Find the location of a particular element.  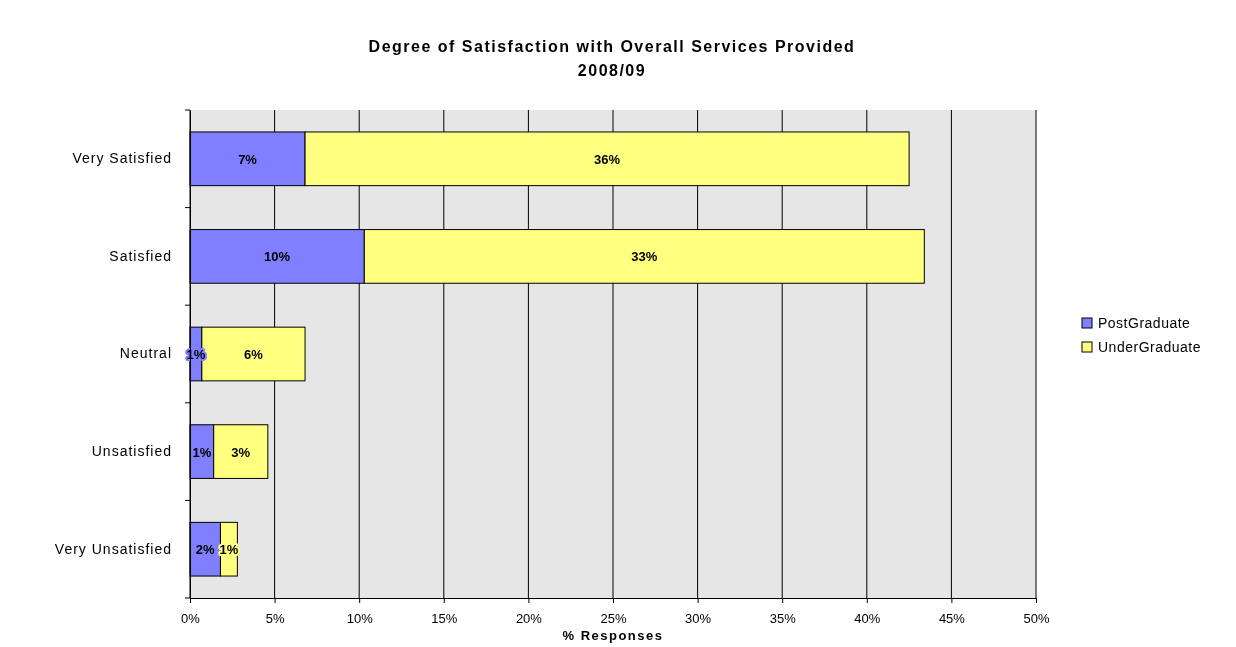

chart-title: Degree of Satisfaction with Overall Services Provided 2008/09 is located at coordinates (612, 58).